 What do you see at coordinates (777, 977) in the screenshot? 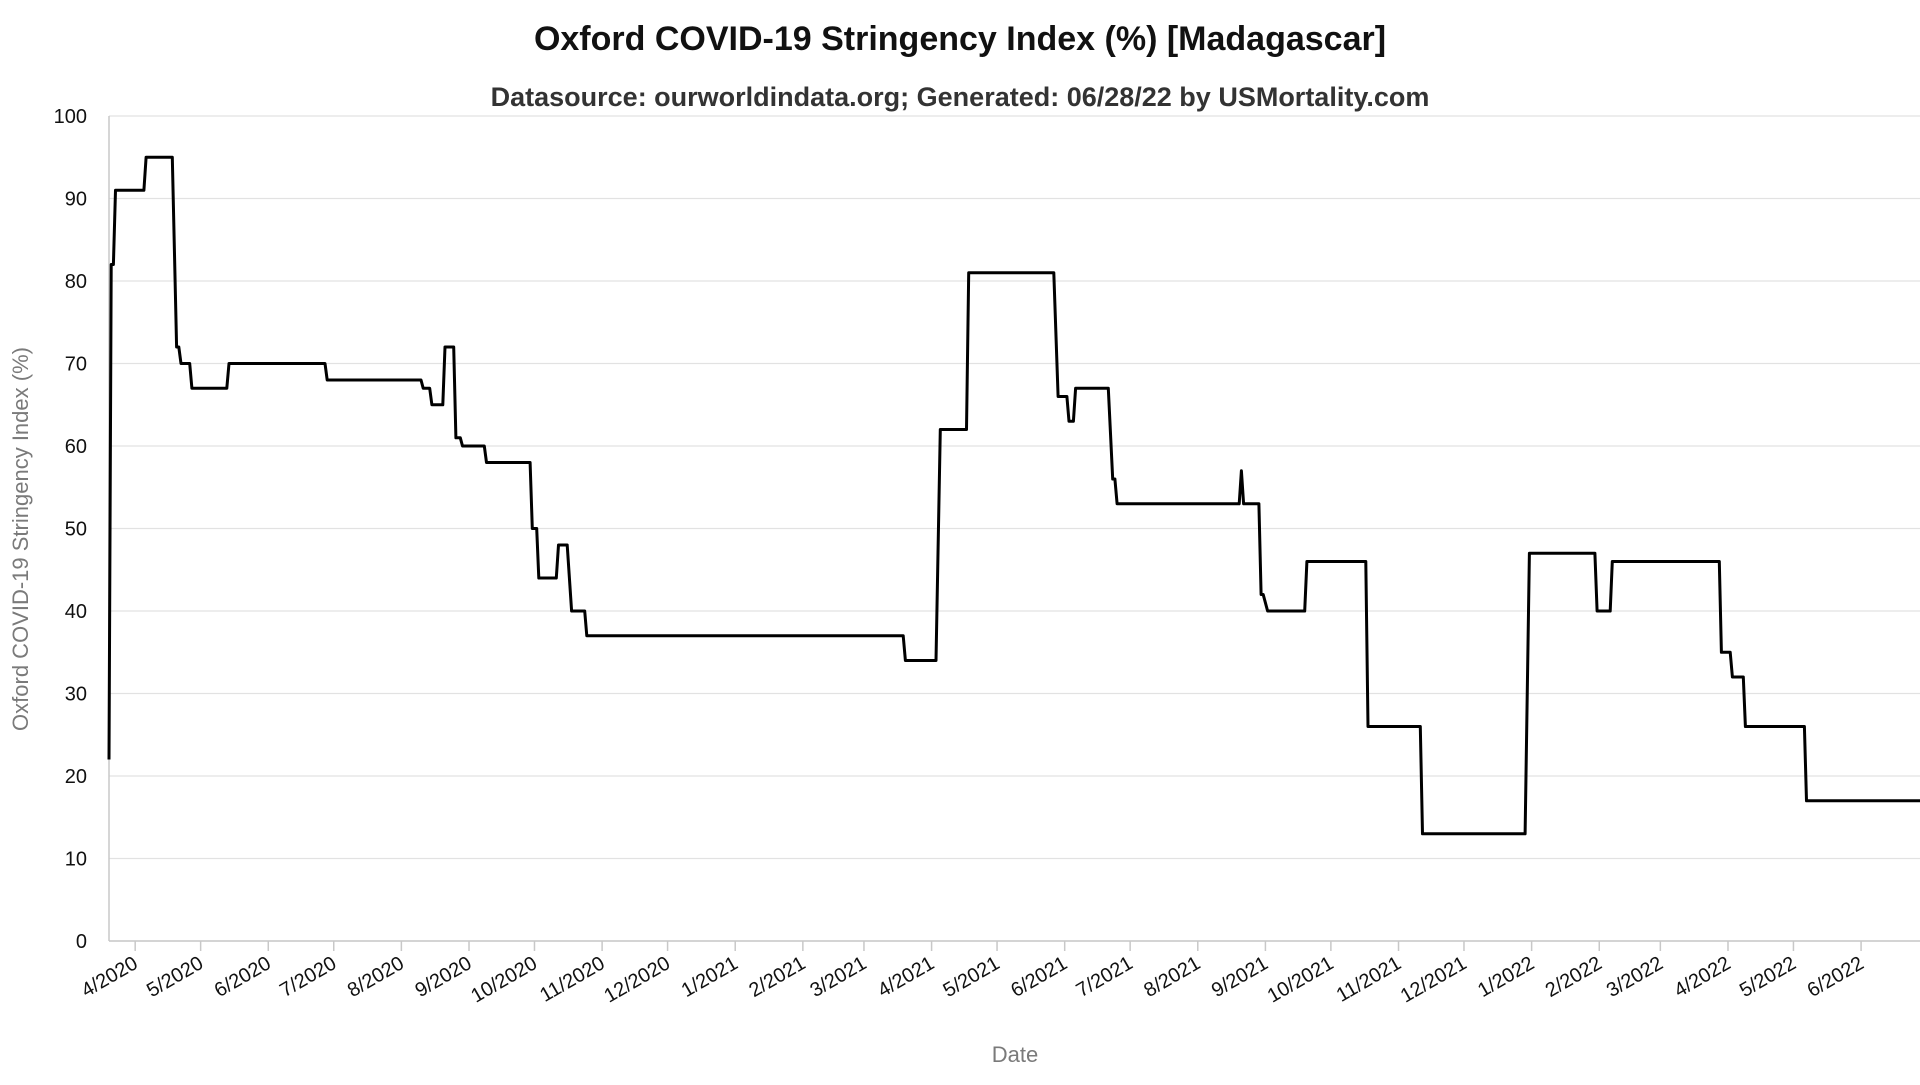
I see `x-tick-label: 2/2021` at bounding box center [777, 977].